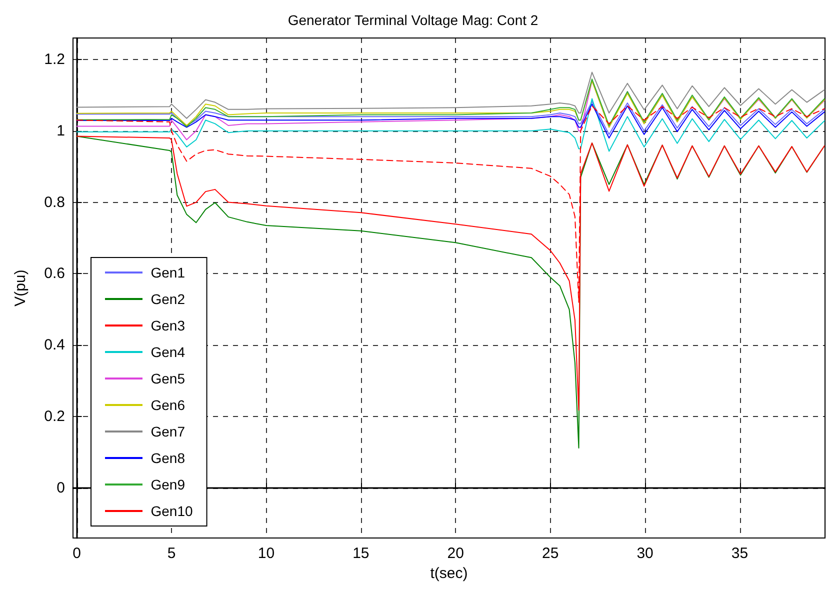 Image resolution: width=826 pixels, height=592 pixels. Describe the element at coordinates (168, 405) in the screenshot. I see `legend-label: Gen6` at that location.